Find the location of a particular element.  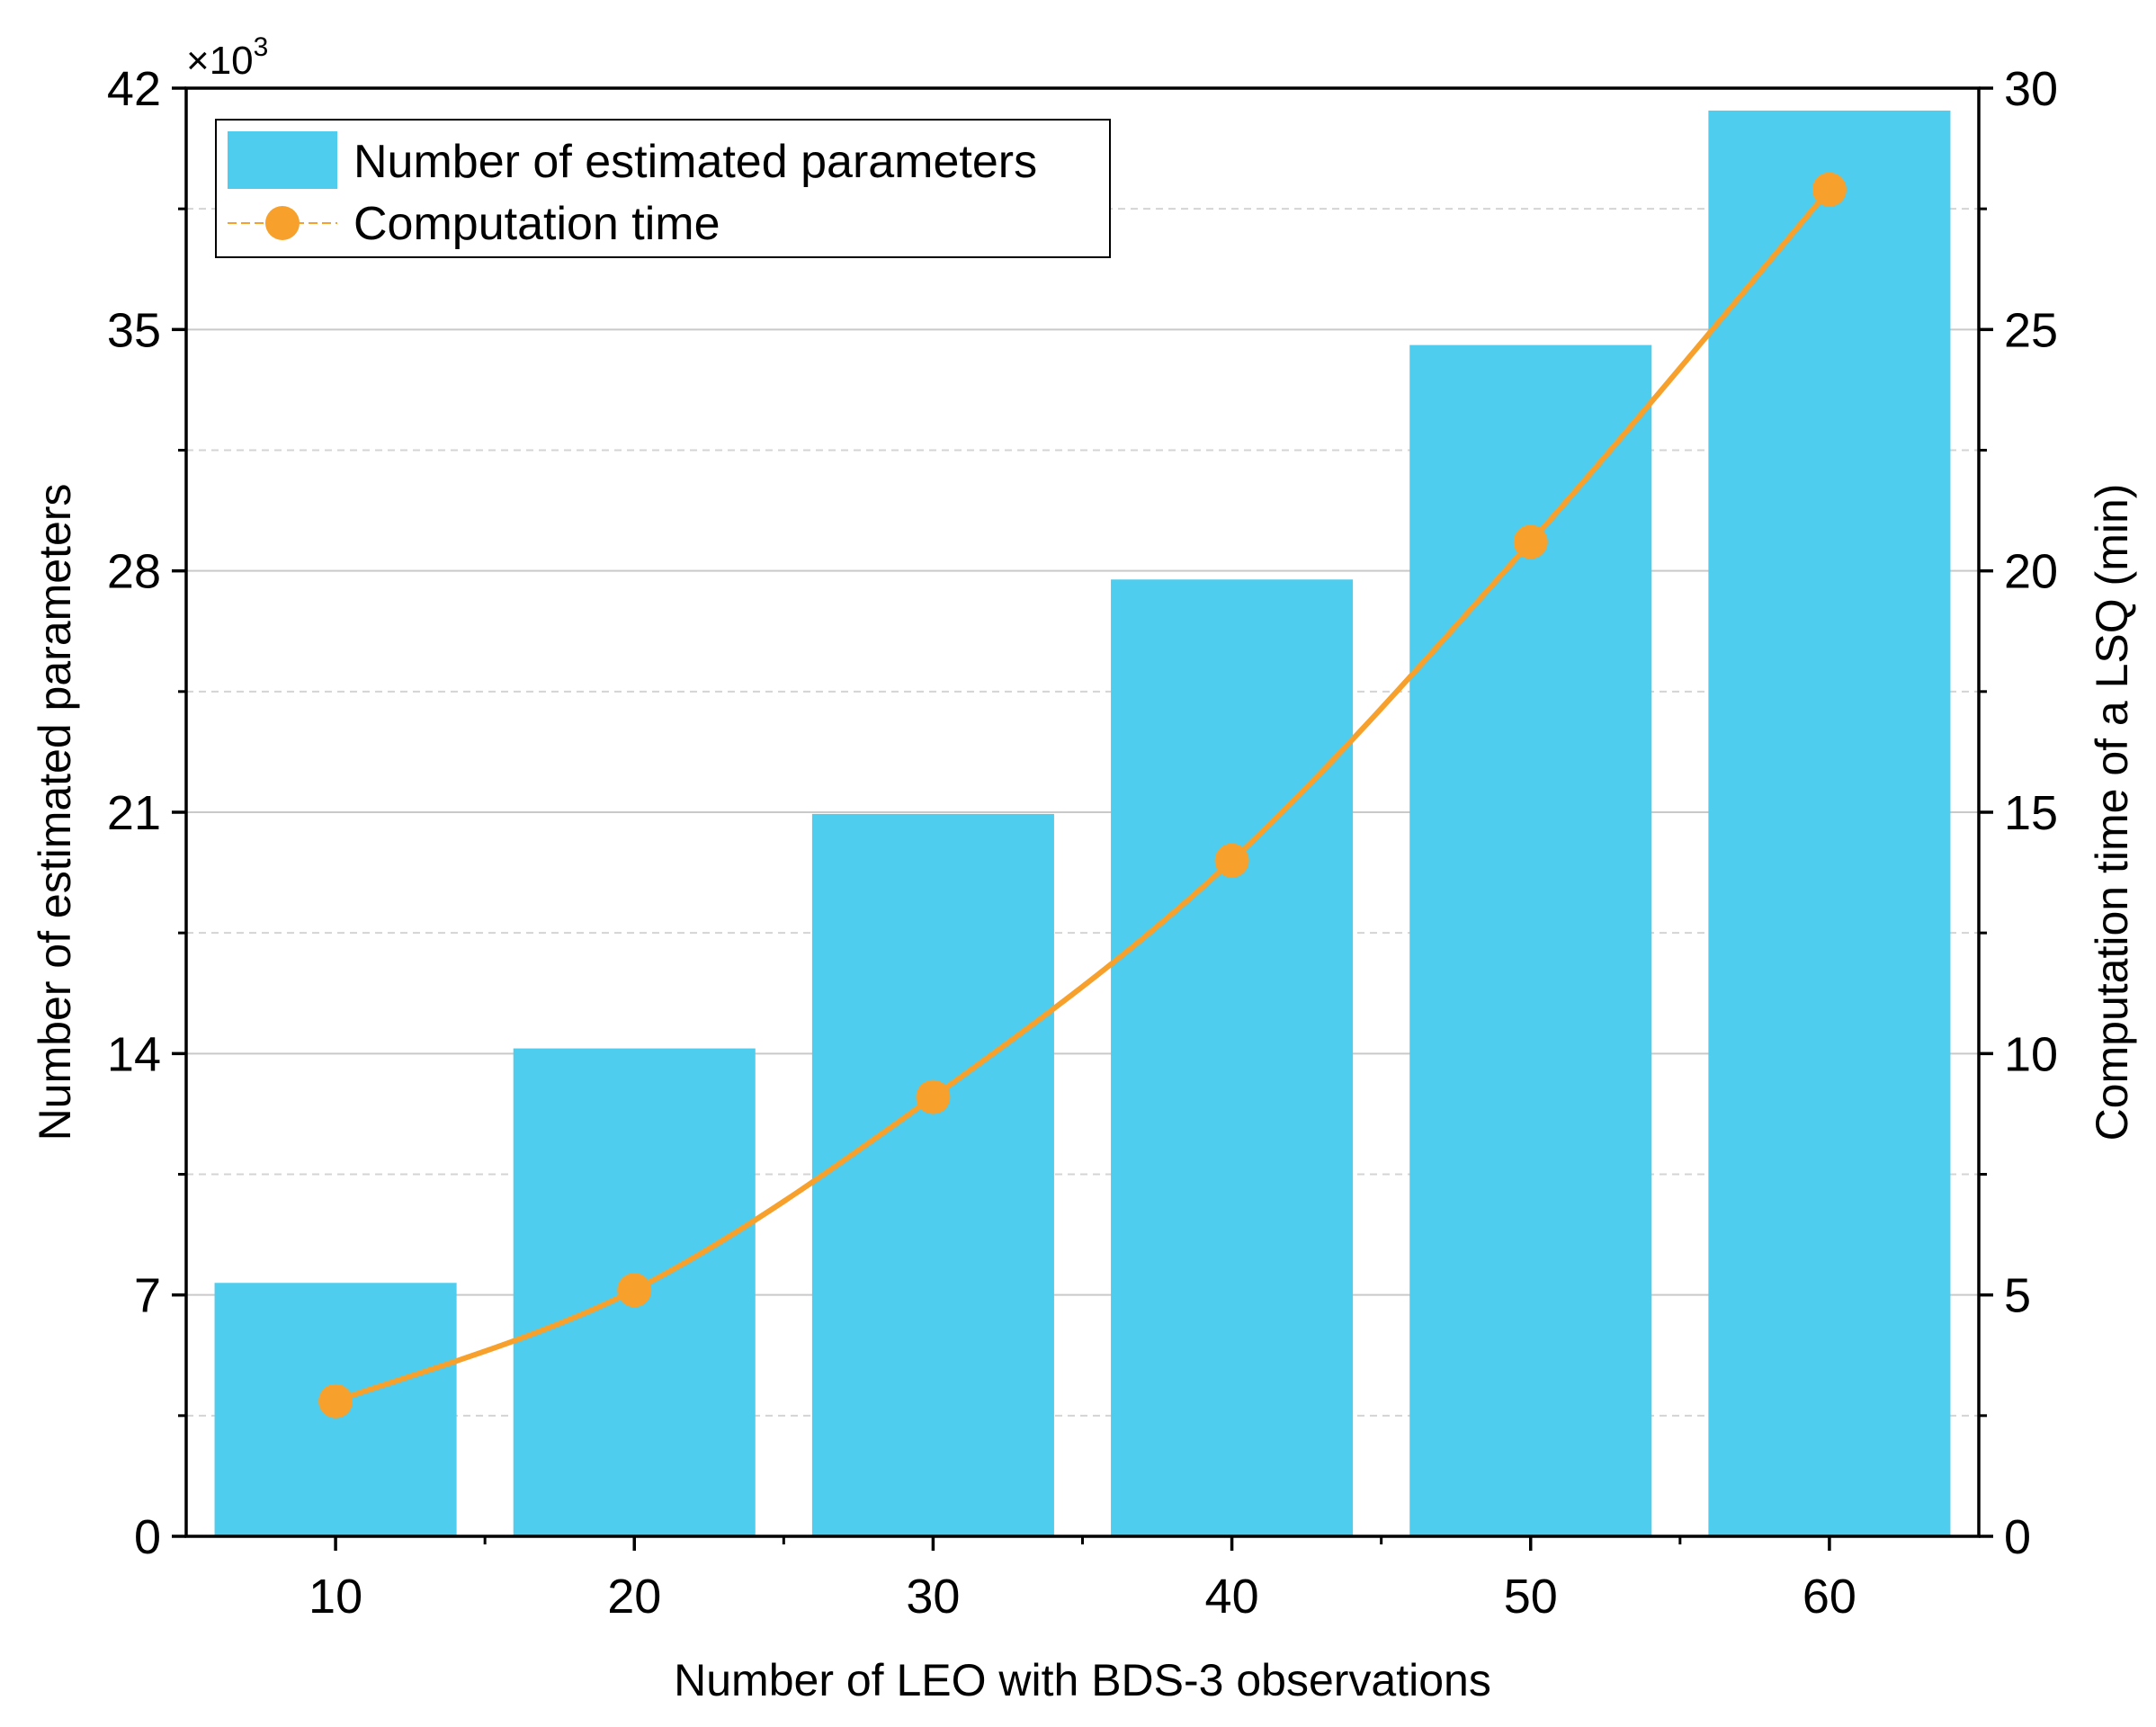

x-tick-label: 50 is located at coordinates (1531, 1597).